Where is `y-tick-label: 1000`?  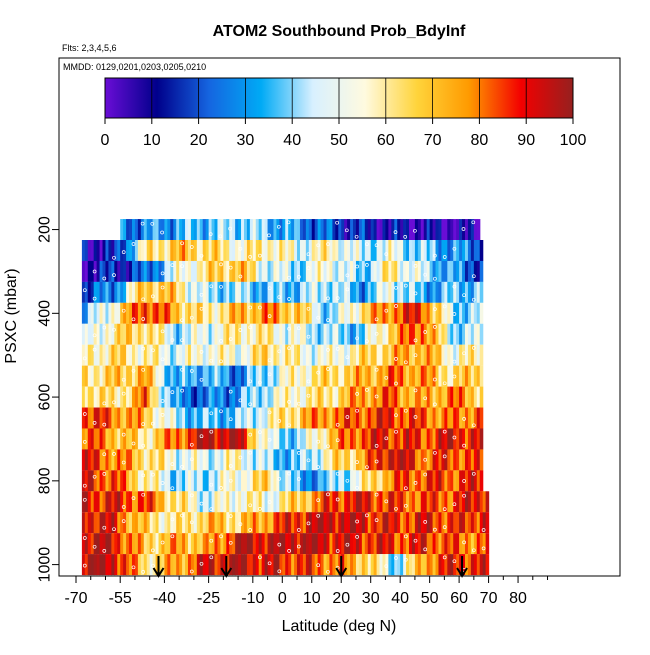 y-tick-label: 1000 is located at coordinates (45, 565).